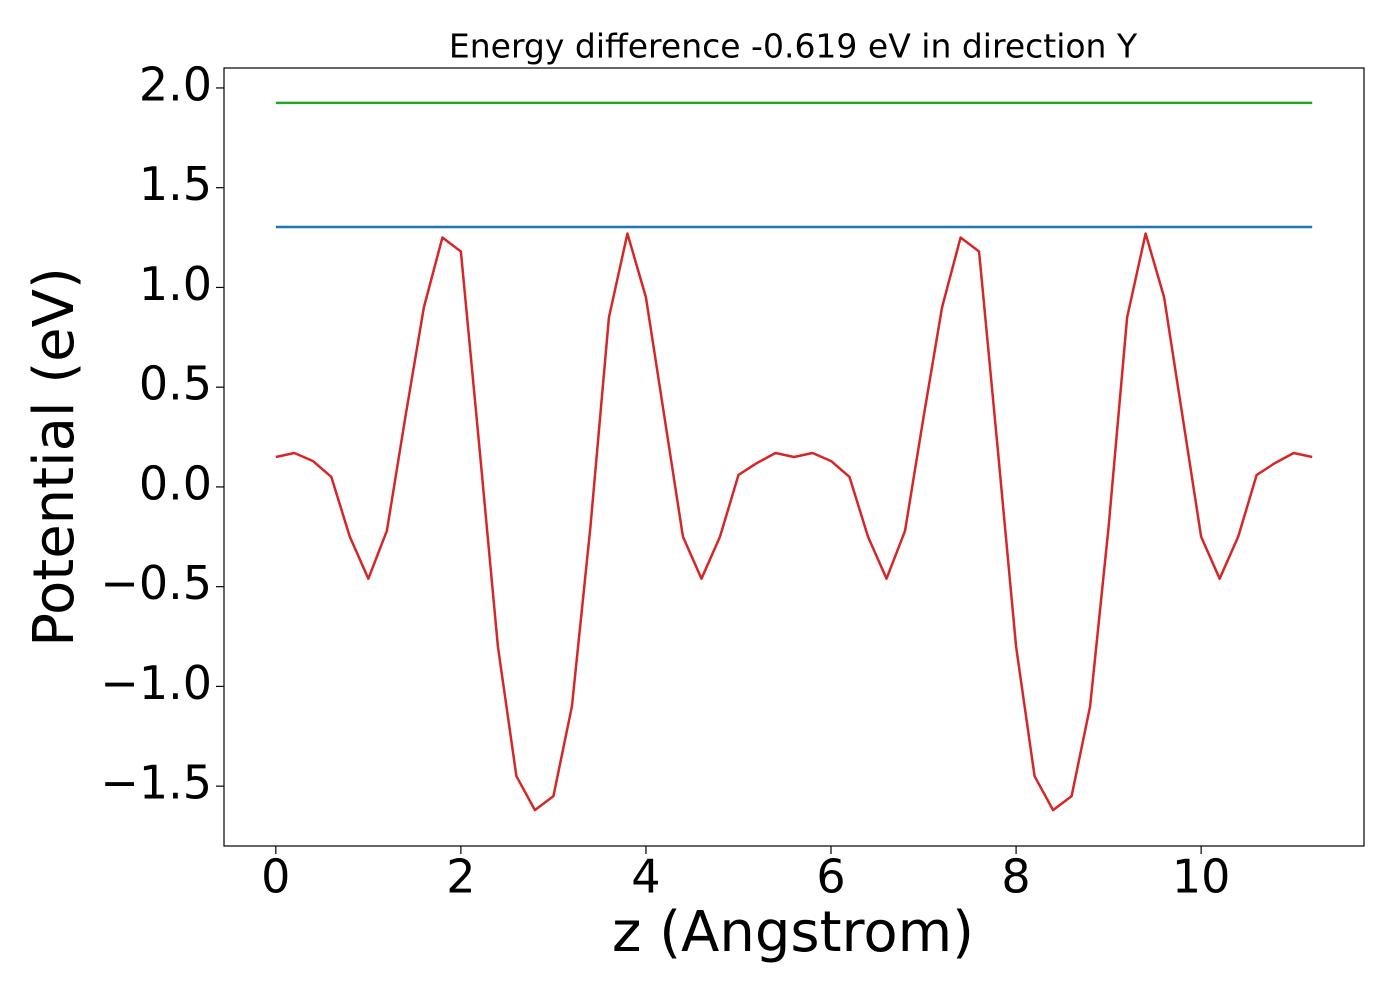 The height and width of the screenshot is (1000, 1400). Describe the element at coordinates (175, 384) in the screenshot. I see `y-tick-label: 0.5` at that location.